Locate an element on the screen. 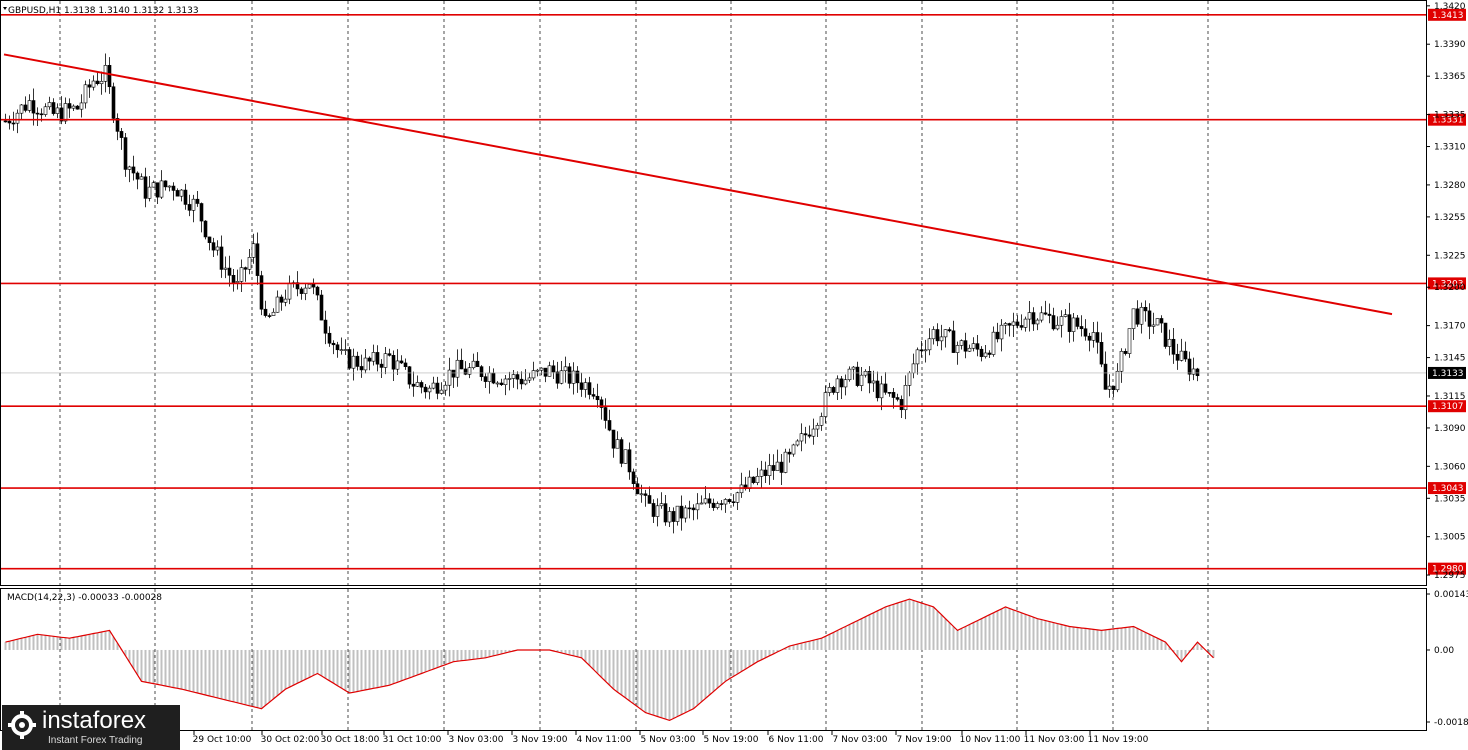  macd-signal-line is located at coordinates (609, 660).